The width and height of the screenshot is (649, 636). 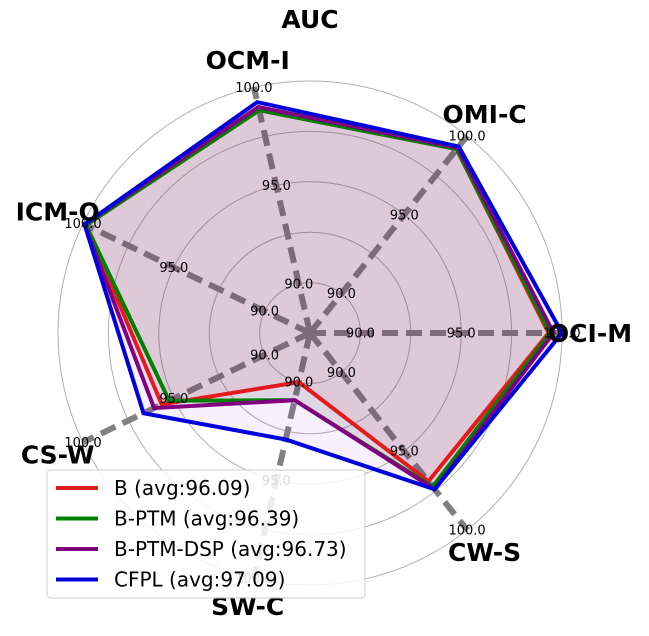 I want to click on legend-frame, so click(x=206, y=534).